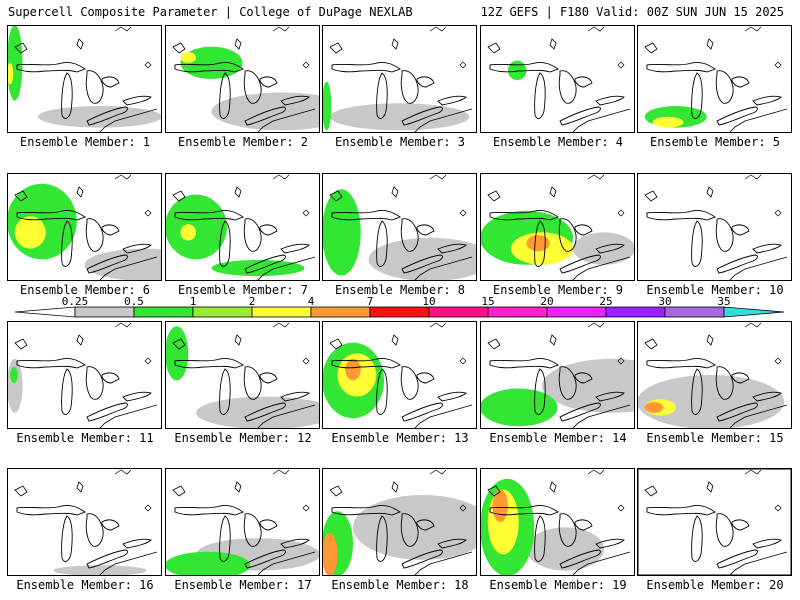 Image resolution: width=800 pixels, height=600 pixels. I want to click on colorbar-tick-label: 25, so click(606, 301).